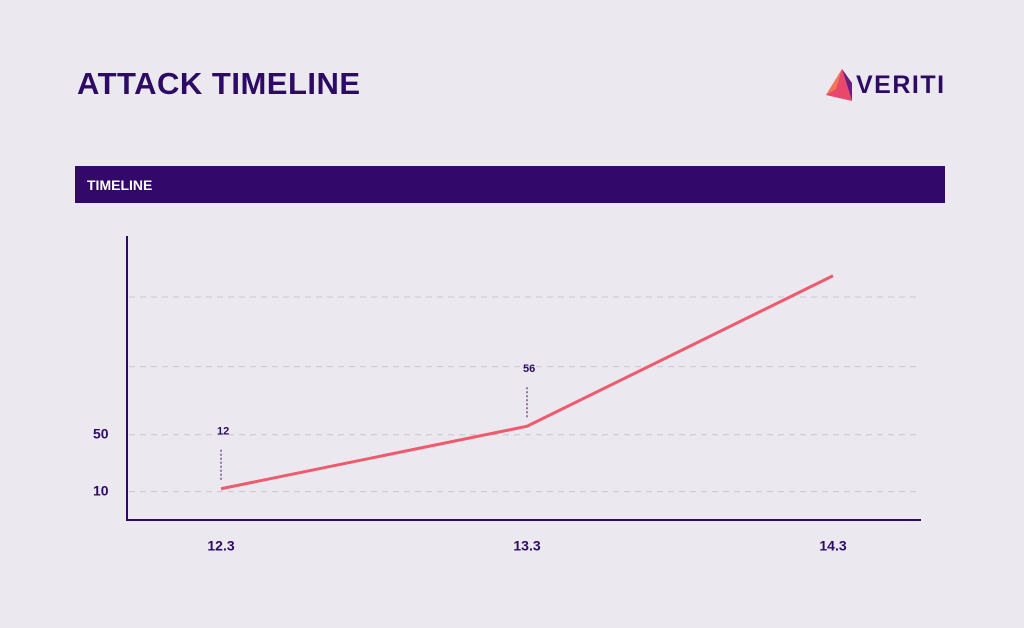  I want to click on section-banner: TIMELINE, so click(510, 184).